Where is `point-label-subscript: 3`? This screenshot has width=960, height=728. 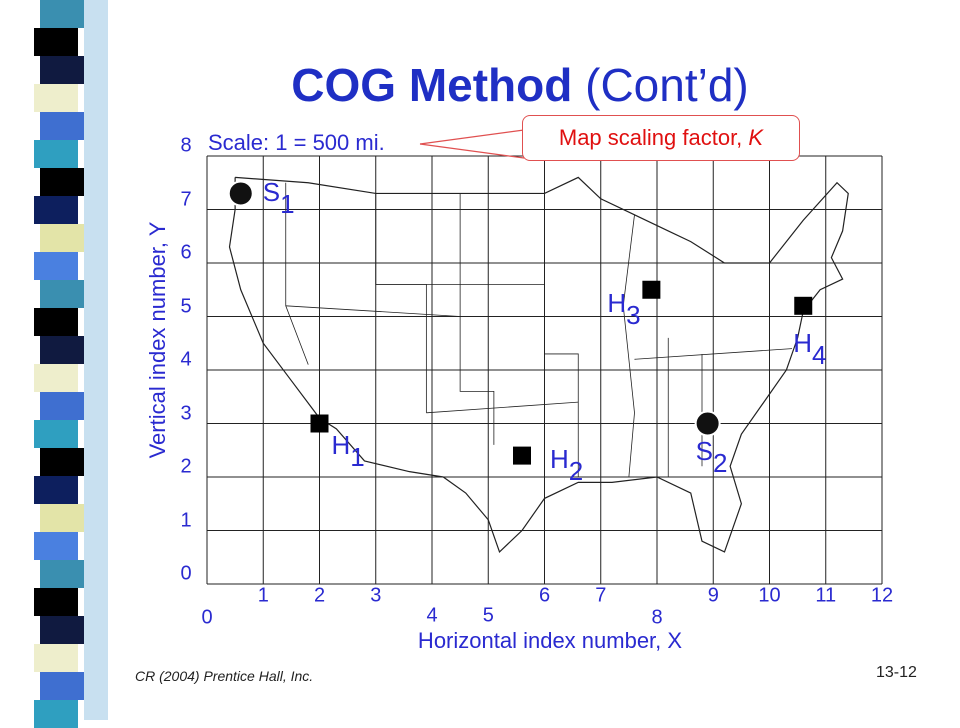
point-label-subscript: 3 is located at coordinates (633, 314).